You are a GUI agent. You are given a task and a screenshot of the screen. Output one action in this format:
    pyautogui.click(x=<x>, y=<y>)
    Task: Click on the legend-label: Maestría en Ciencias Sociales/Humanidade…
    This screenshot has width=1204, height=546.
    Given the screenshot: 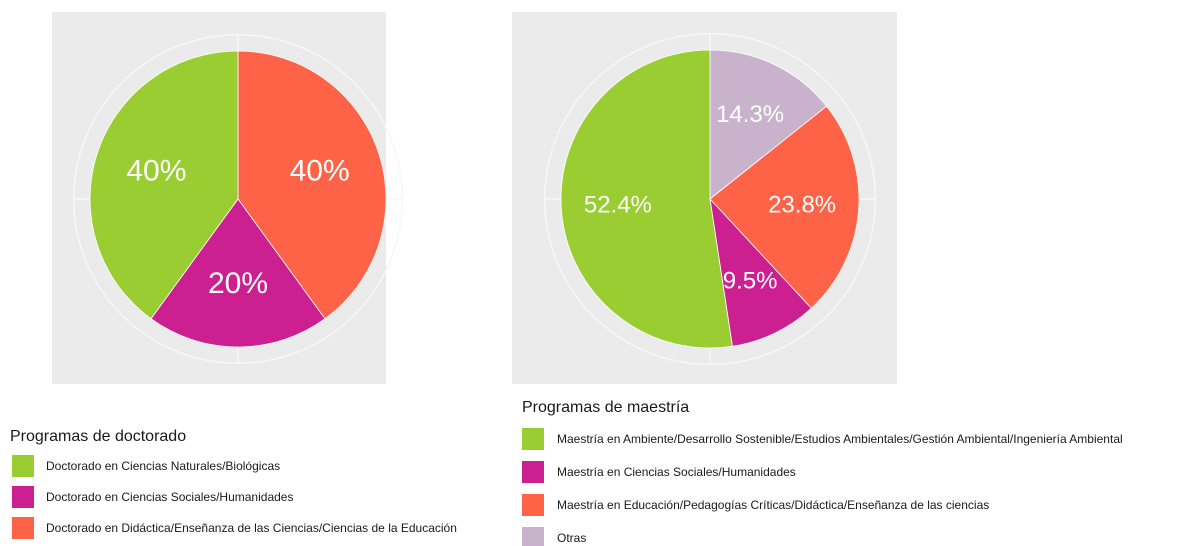 What is the action you would take?
    pyautogui.click(x=676, y=472)
    